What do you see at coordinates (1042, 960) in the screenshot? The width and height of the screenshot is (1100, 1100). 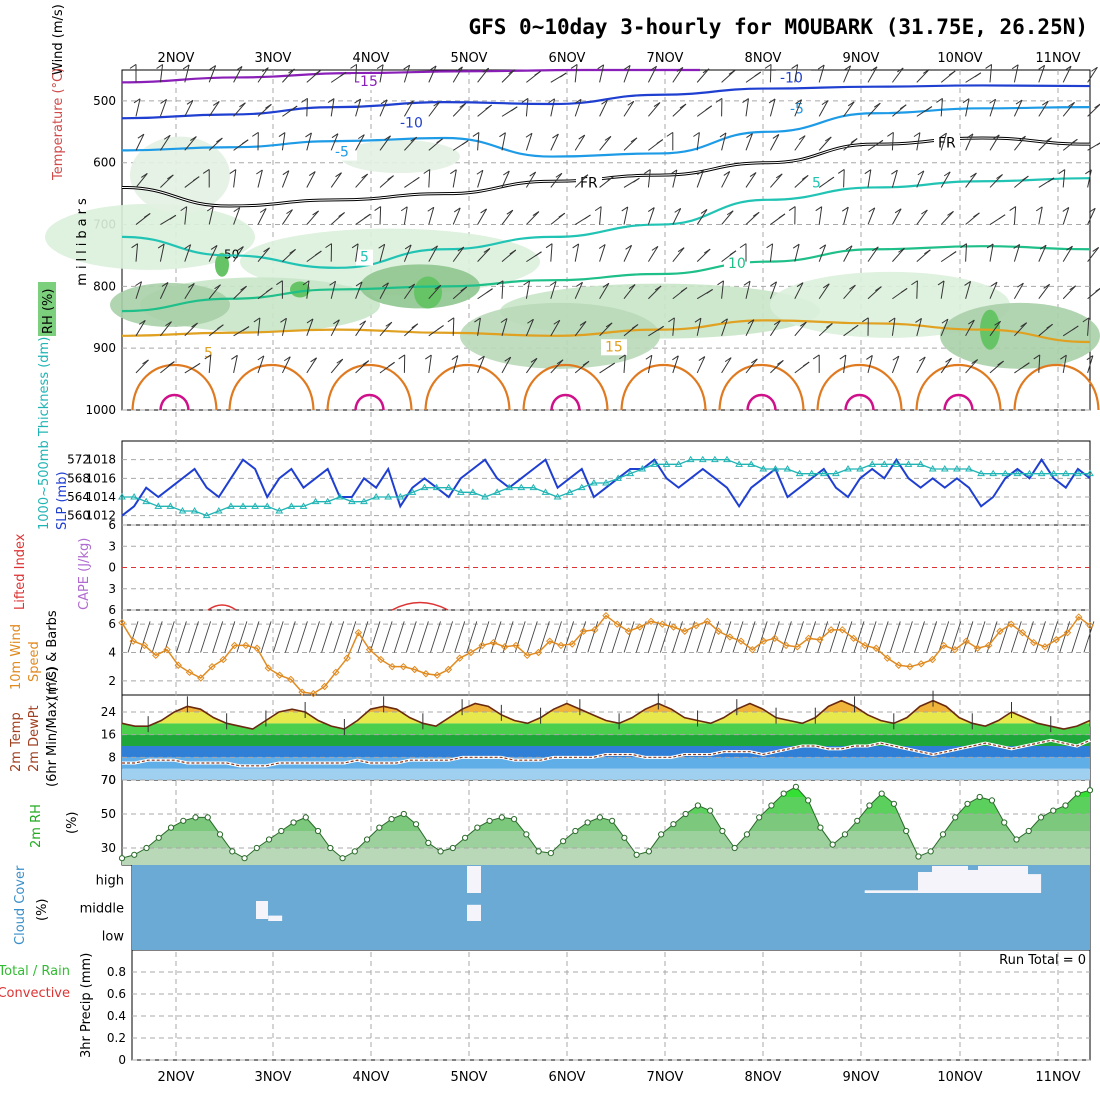 I see `run-total-label: Run Total = 0` at bounding box center [1042, 960].